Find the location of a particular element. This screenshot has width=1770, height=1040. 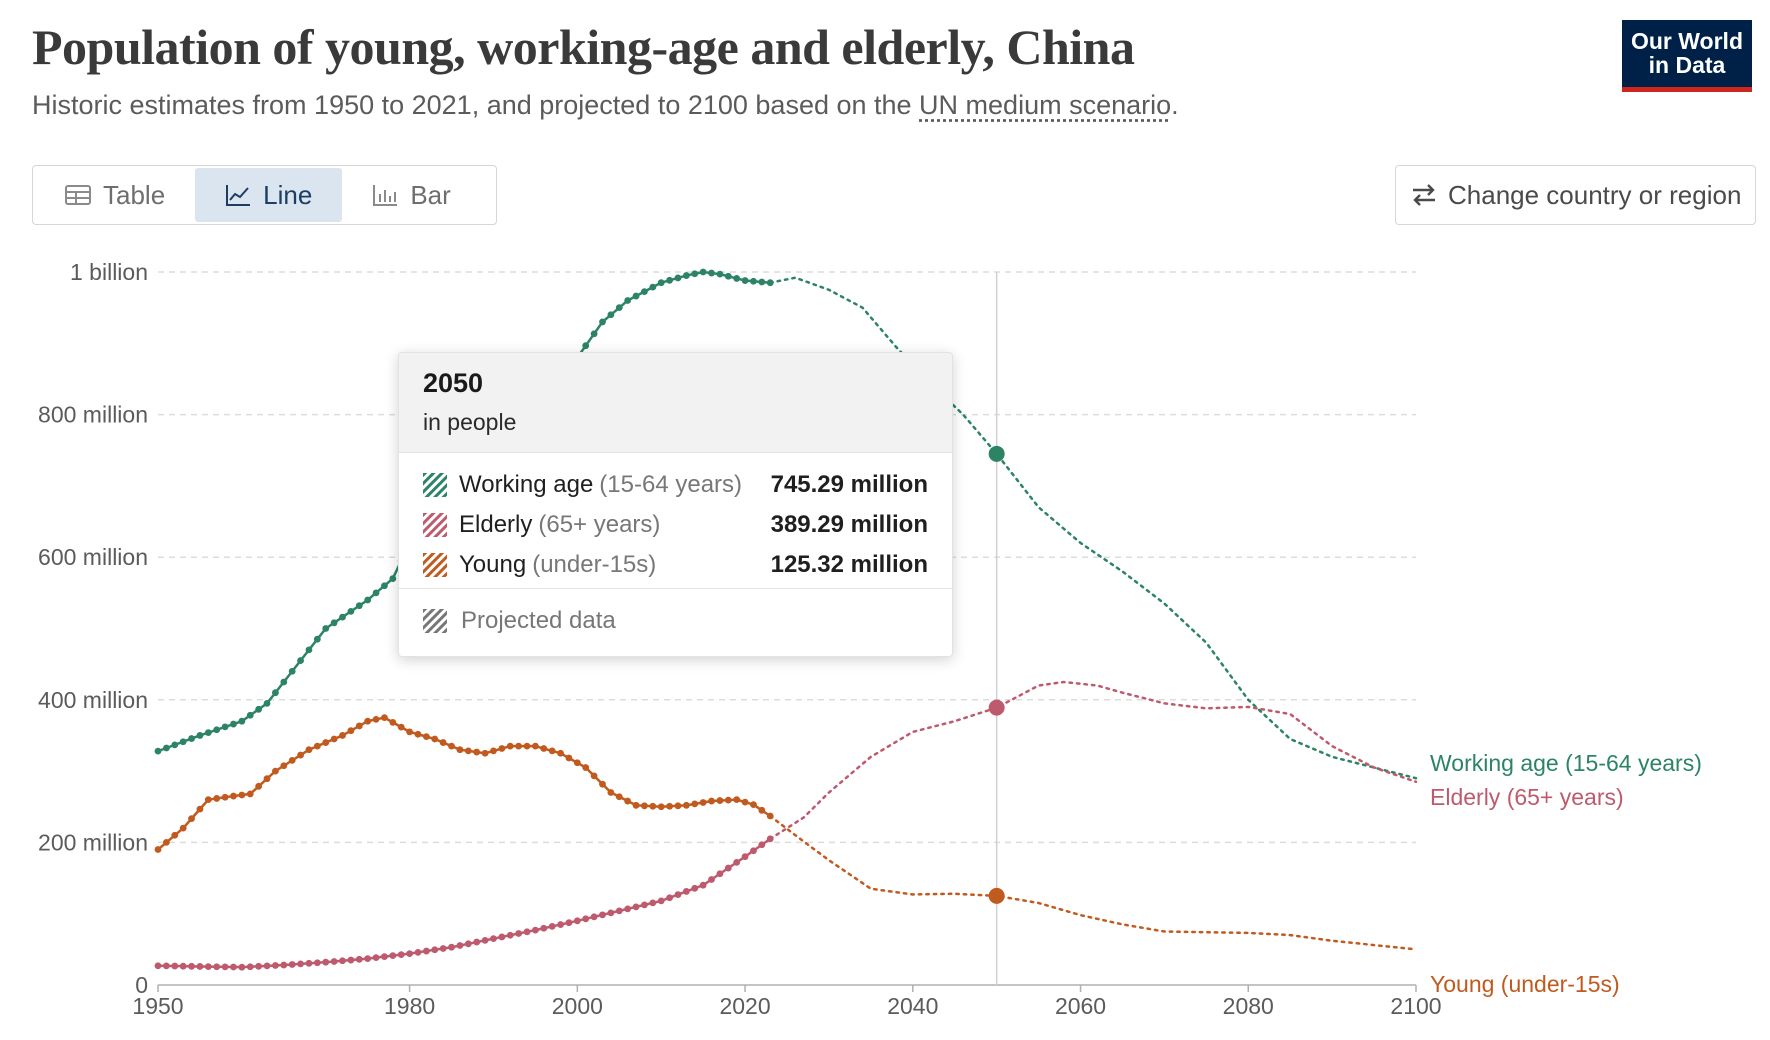

view-tabs: Table Line Bar is located at coordinates (264, 195).